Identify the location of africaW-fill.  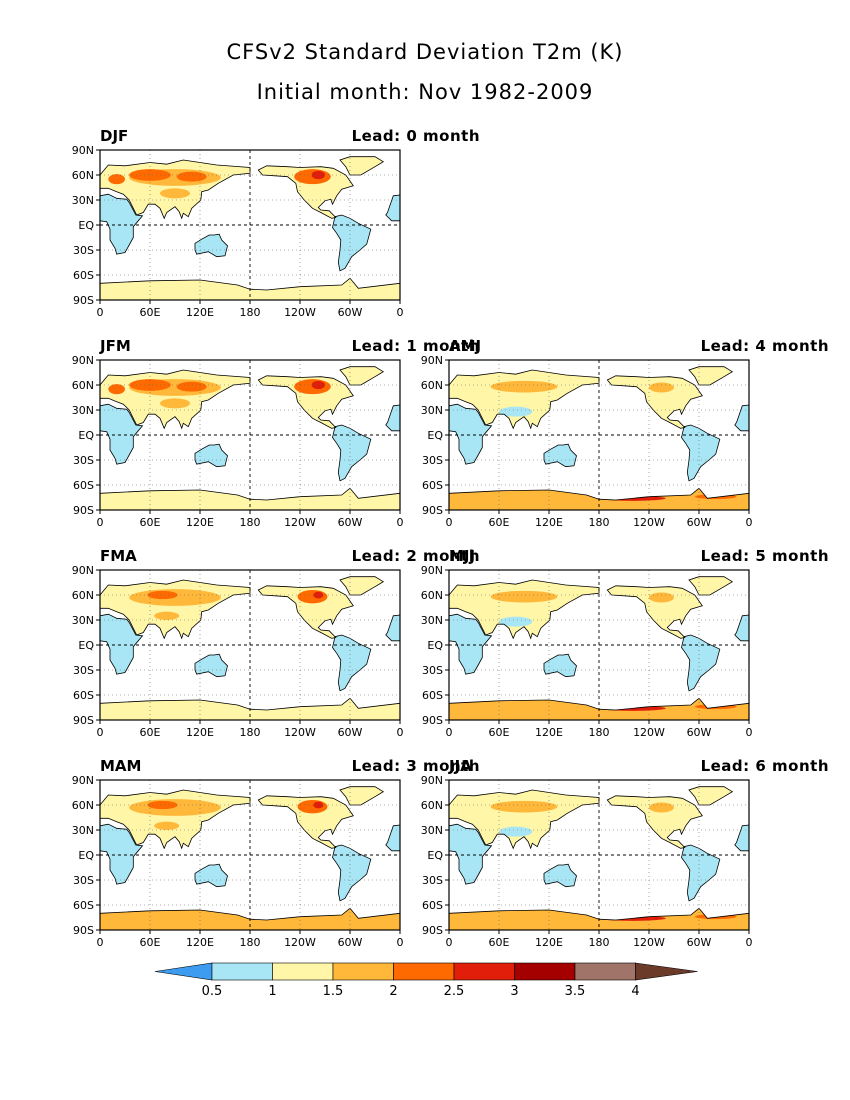
(741, 628).